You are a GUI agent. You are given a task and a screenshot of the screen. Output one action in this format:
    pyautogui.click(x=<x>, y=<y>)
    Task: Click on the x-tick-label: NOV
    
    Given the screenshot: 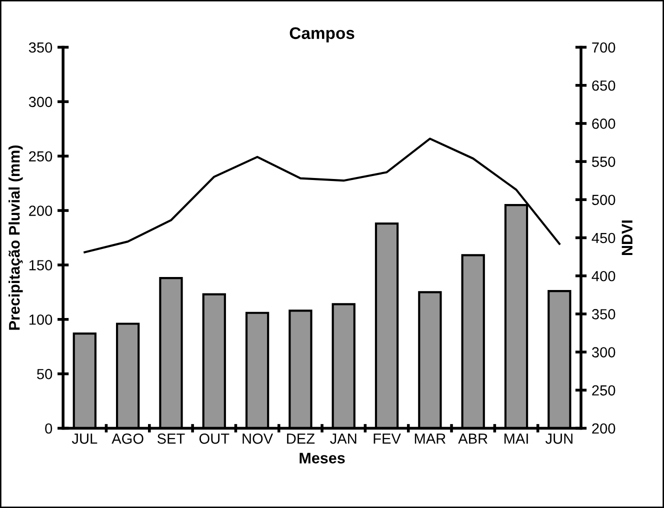 What is the action you would take?
    pyautogui.click(x=258, y=438)
    